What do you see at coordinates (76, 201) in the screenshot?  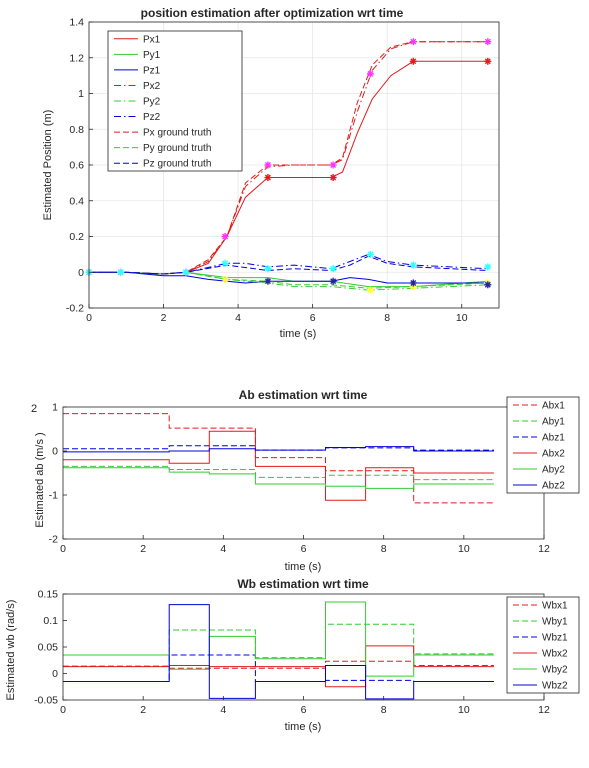 I see `y-tick-label: 0.4` at bounding box center [76, 201].